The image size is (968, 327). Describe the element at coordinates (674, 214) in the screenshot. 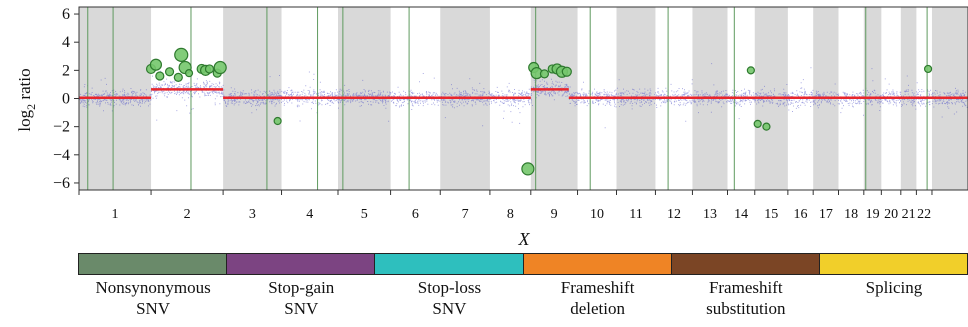

I see `chromosome-label: 12` at that location.